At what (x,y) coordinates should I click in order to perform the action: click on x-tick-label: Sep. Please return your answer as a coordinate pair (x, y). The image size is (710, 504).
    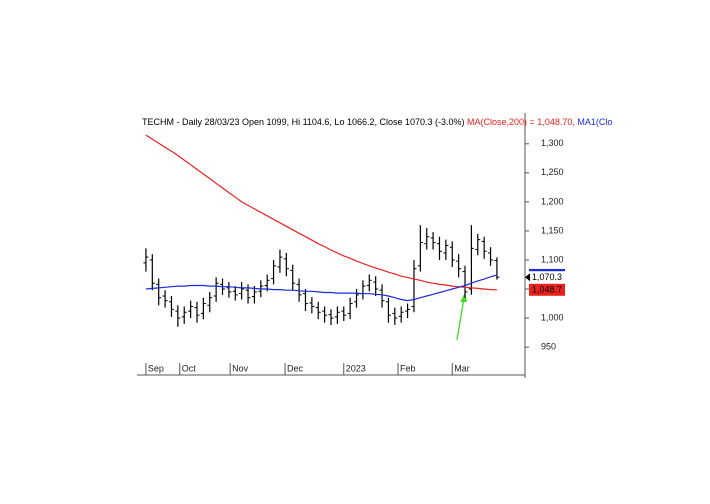
    Looking at the image, I should click on (156, 368).